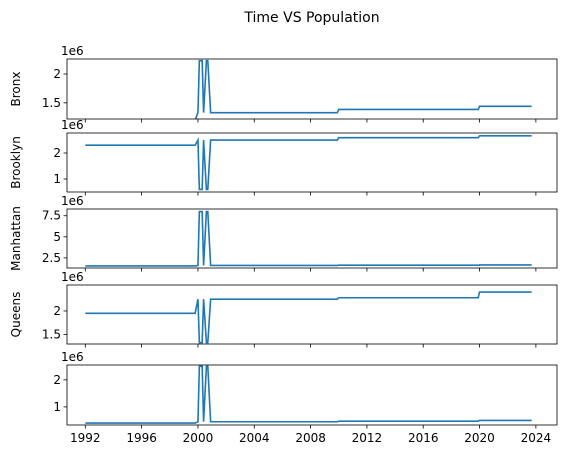  Describe the element at coordinates (311, 18) in the screenshot. I see `figure-title: Time VS Population` at that location.